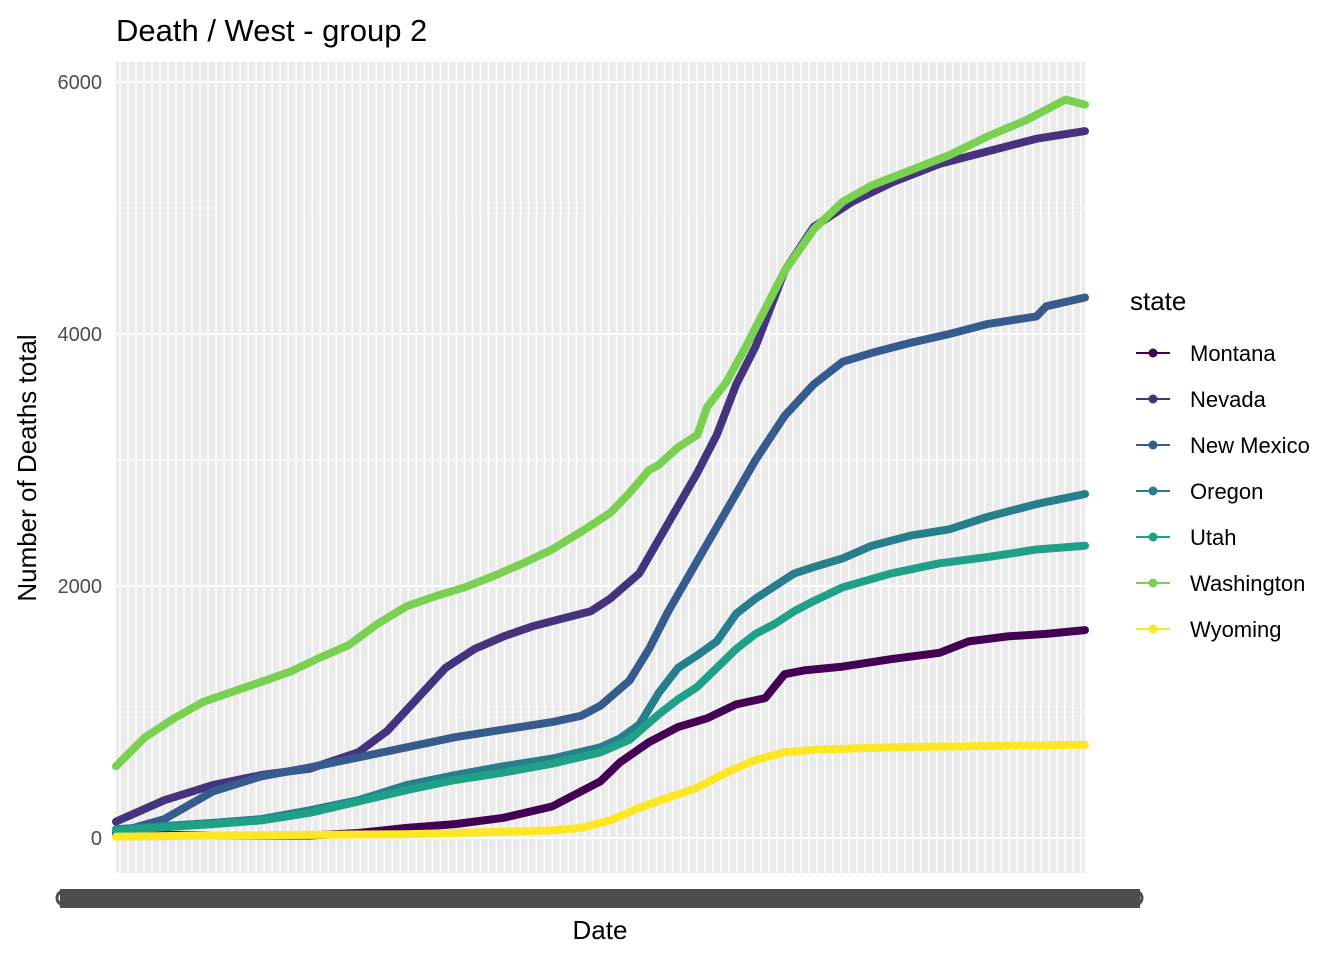  What do you see at coordinates (27, 467) in the screenshot?
I see `y-axis-title: Number of Deaths total` at bounding box center [27, 467].